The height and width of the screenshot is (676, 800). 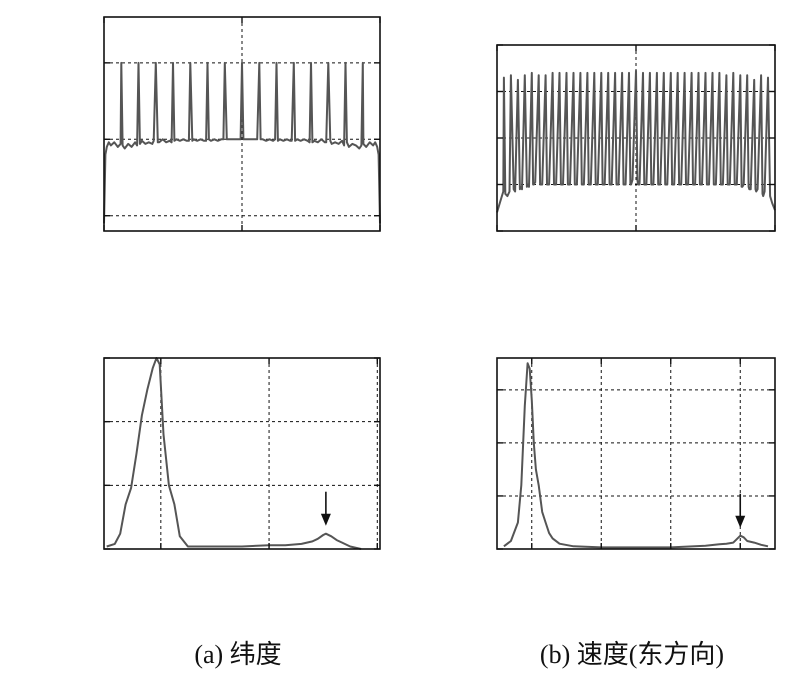 What do you see at coordinates (237, 654) in the screenshot?
I see `caption-a: (a) 纬度` at bounding box center [237, 654].